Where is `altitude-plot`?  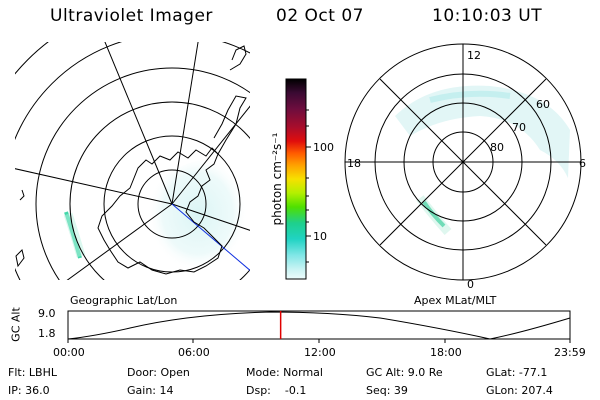
altitude-plot is located at coordinates (319, 326).